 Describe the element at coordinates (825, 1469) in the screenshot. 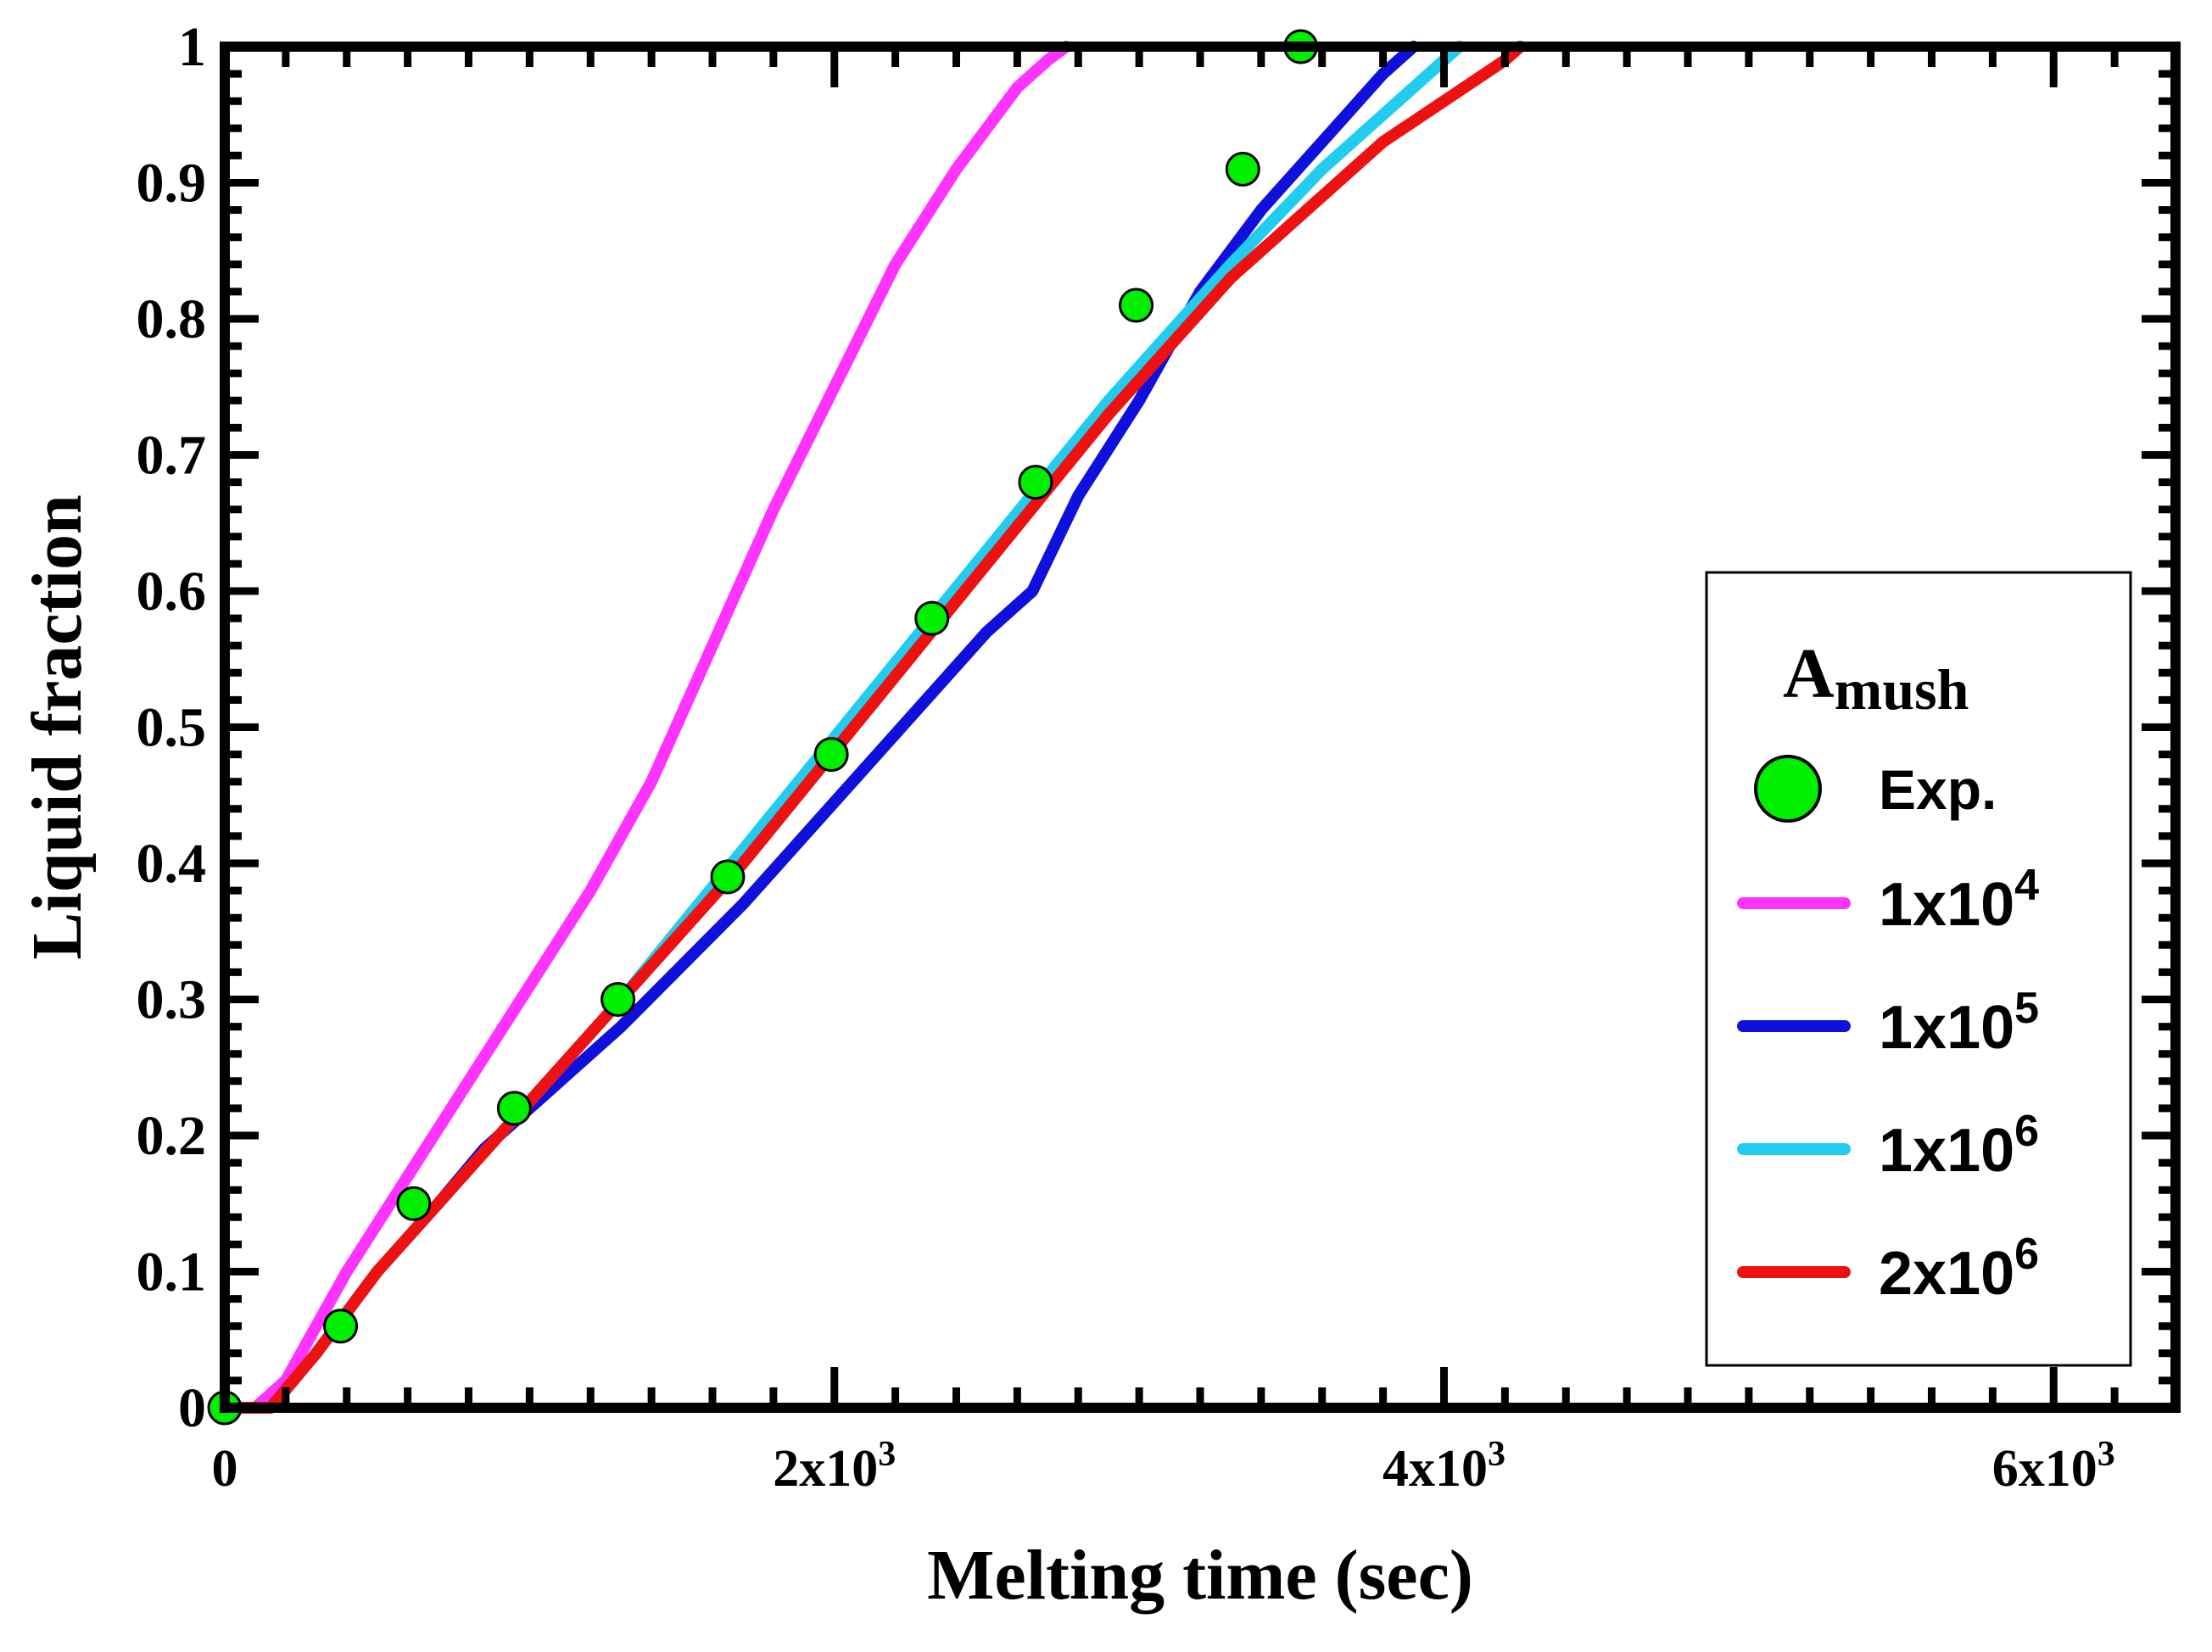

I see `x-tick-label-base: 2x10` at that location.